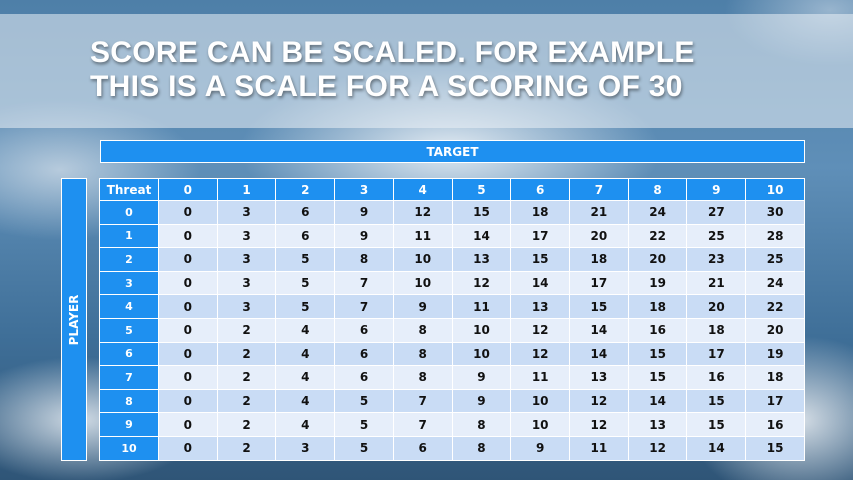 This screenshot has height=480, width=853. What do you see at coordinates (599, 448) in the screenshot?
I see `score-cell: 11` at bounding box center [599, 448].